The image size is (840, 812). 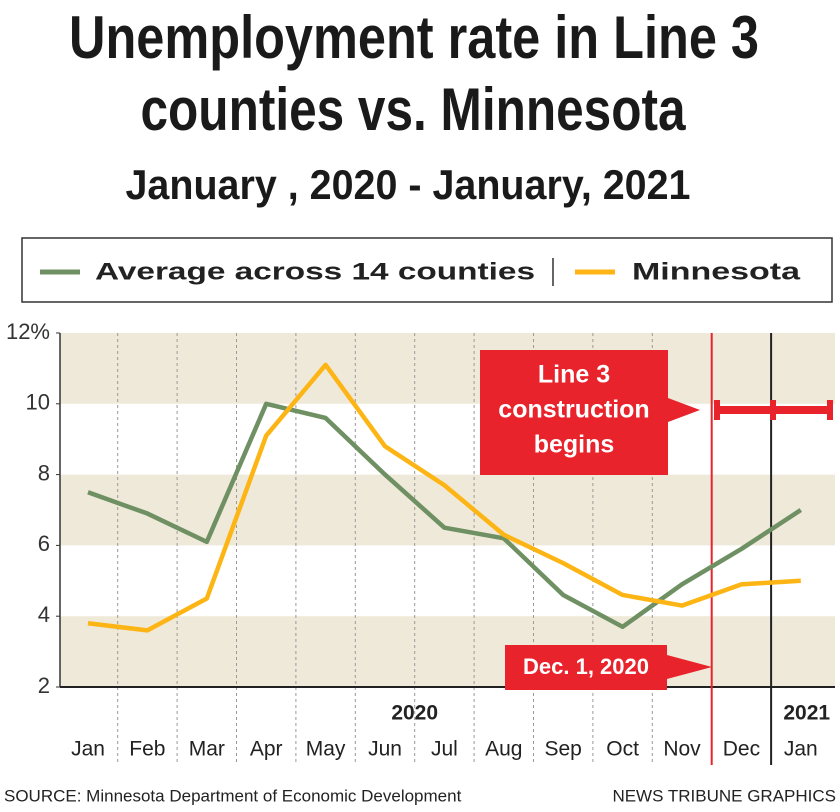 I want to click on credit: NEWS TRIBUNE GRAPHICS, so click(x=724, y=795).